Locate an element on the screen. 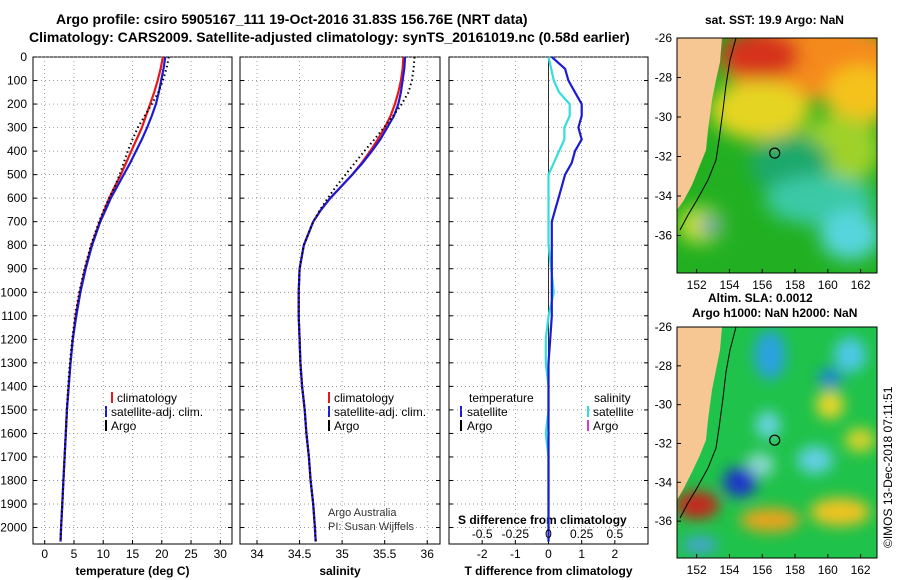  sla-map-frame is located at coordinates (777, 442).